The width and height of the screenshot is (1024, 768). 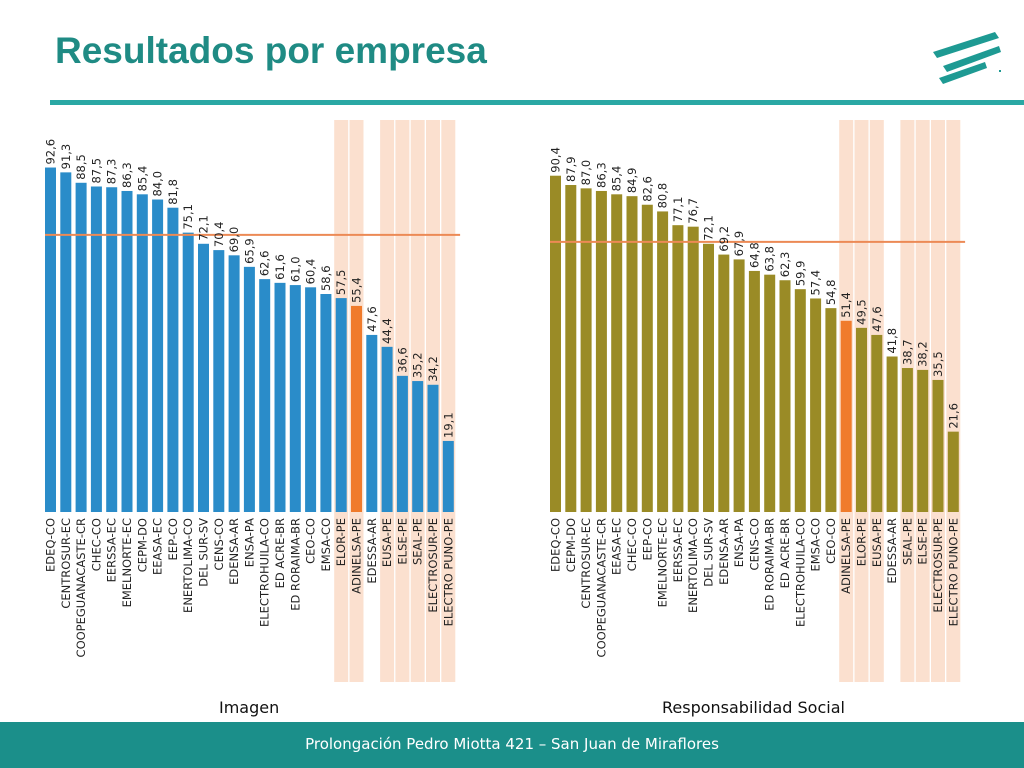 I want to click on data-label: 76,7, so click(x=693, y=211).